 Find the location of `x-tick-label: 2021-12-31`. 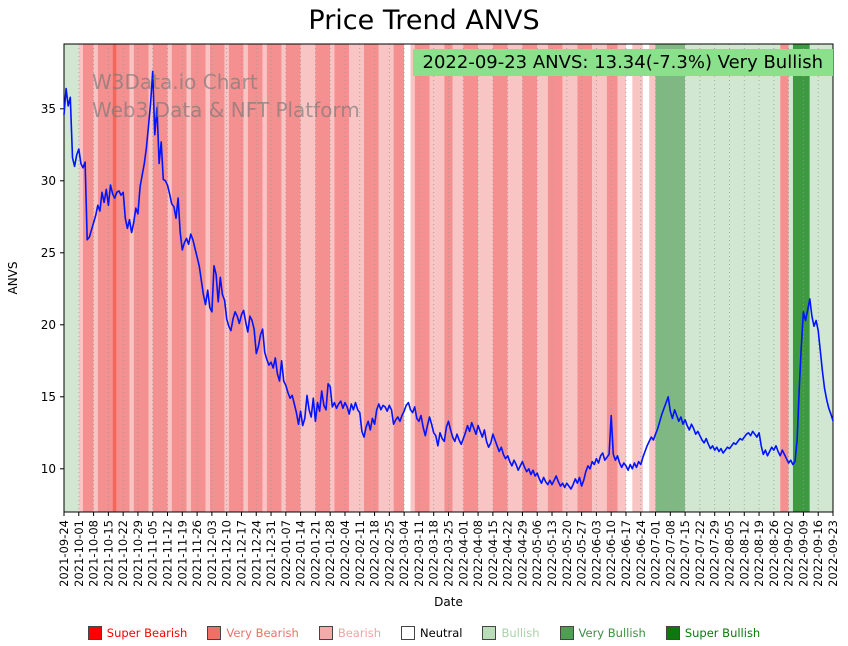

x-tick-label: 2021-12-31 is located at coordinates (271, 553).